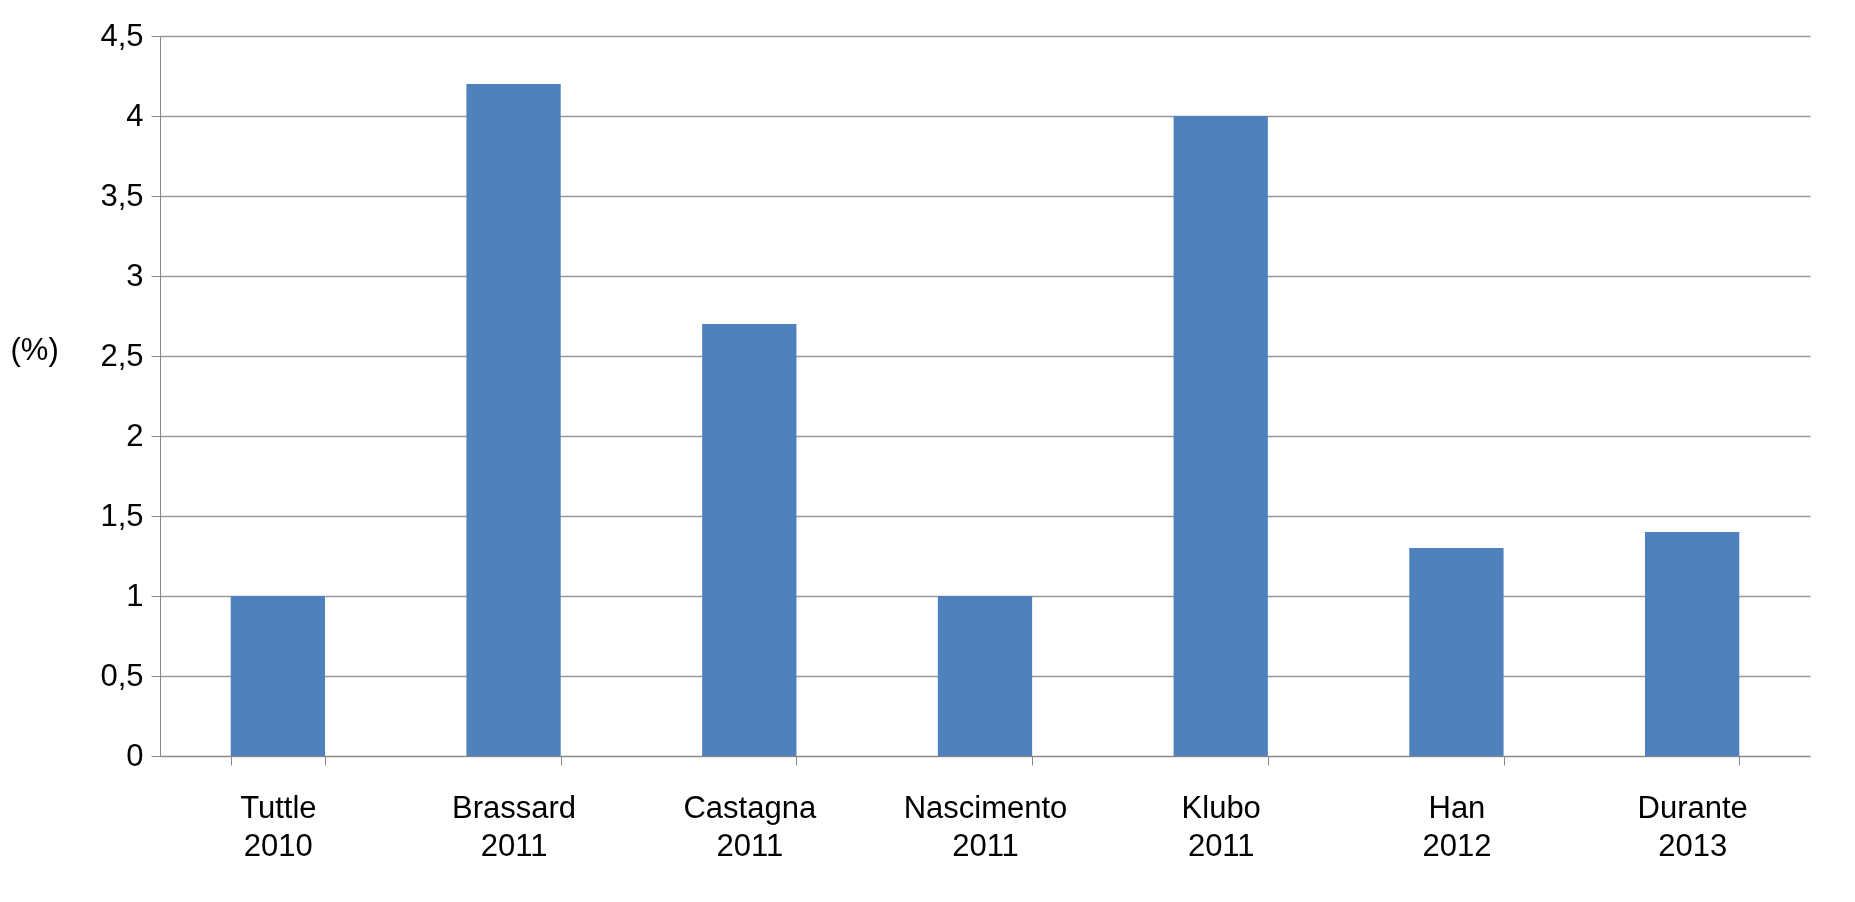 This screenshot has height=902, width=1855. What do you see at coordinates (278, 826) in the screenshot?
I see `x-tick-label: Tuttle 2010` at bounding box center [278, 826].